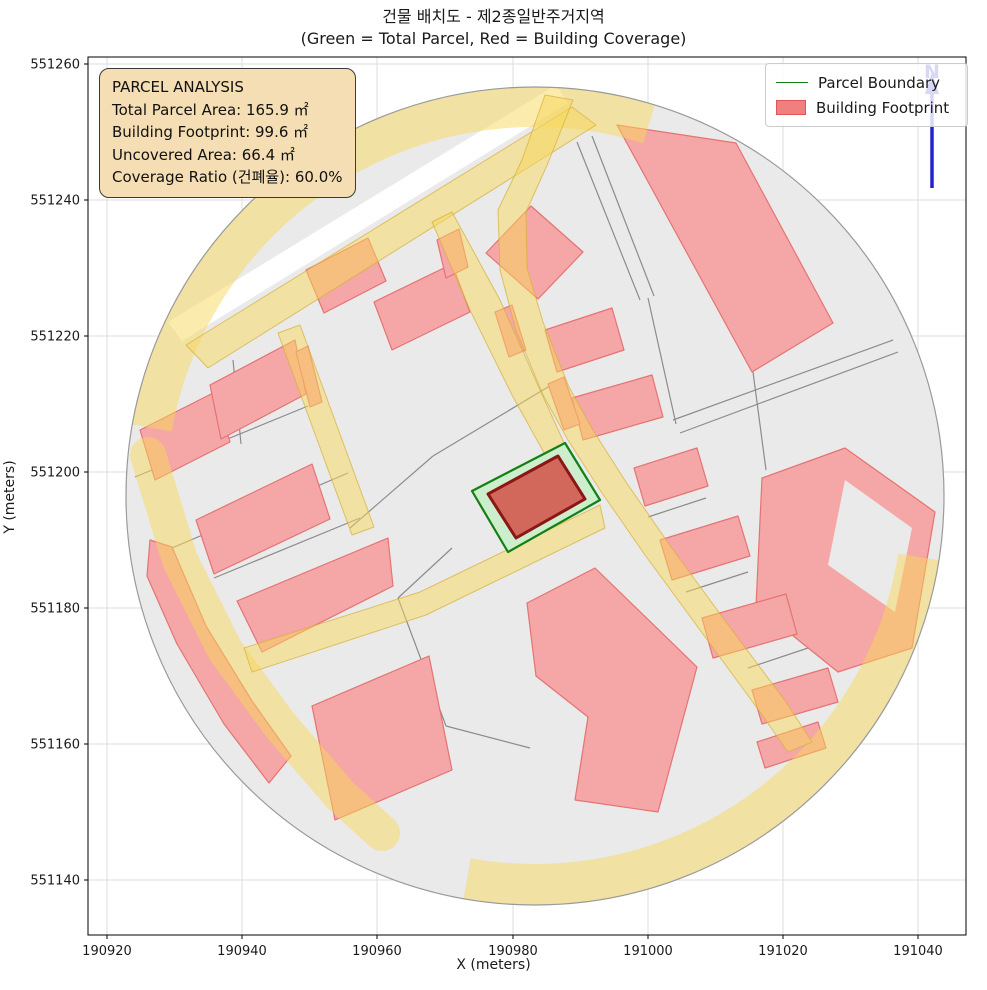 Image resolution: width=987 pixels, height=990 pixels. Describe the element at coordinates (792, 82) in the screenshot. I see `green-line-swatch-icon` at that location.